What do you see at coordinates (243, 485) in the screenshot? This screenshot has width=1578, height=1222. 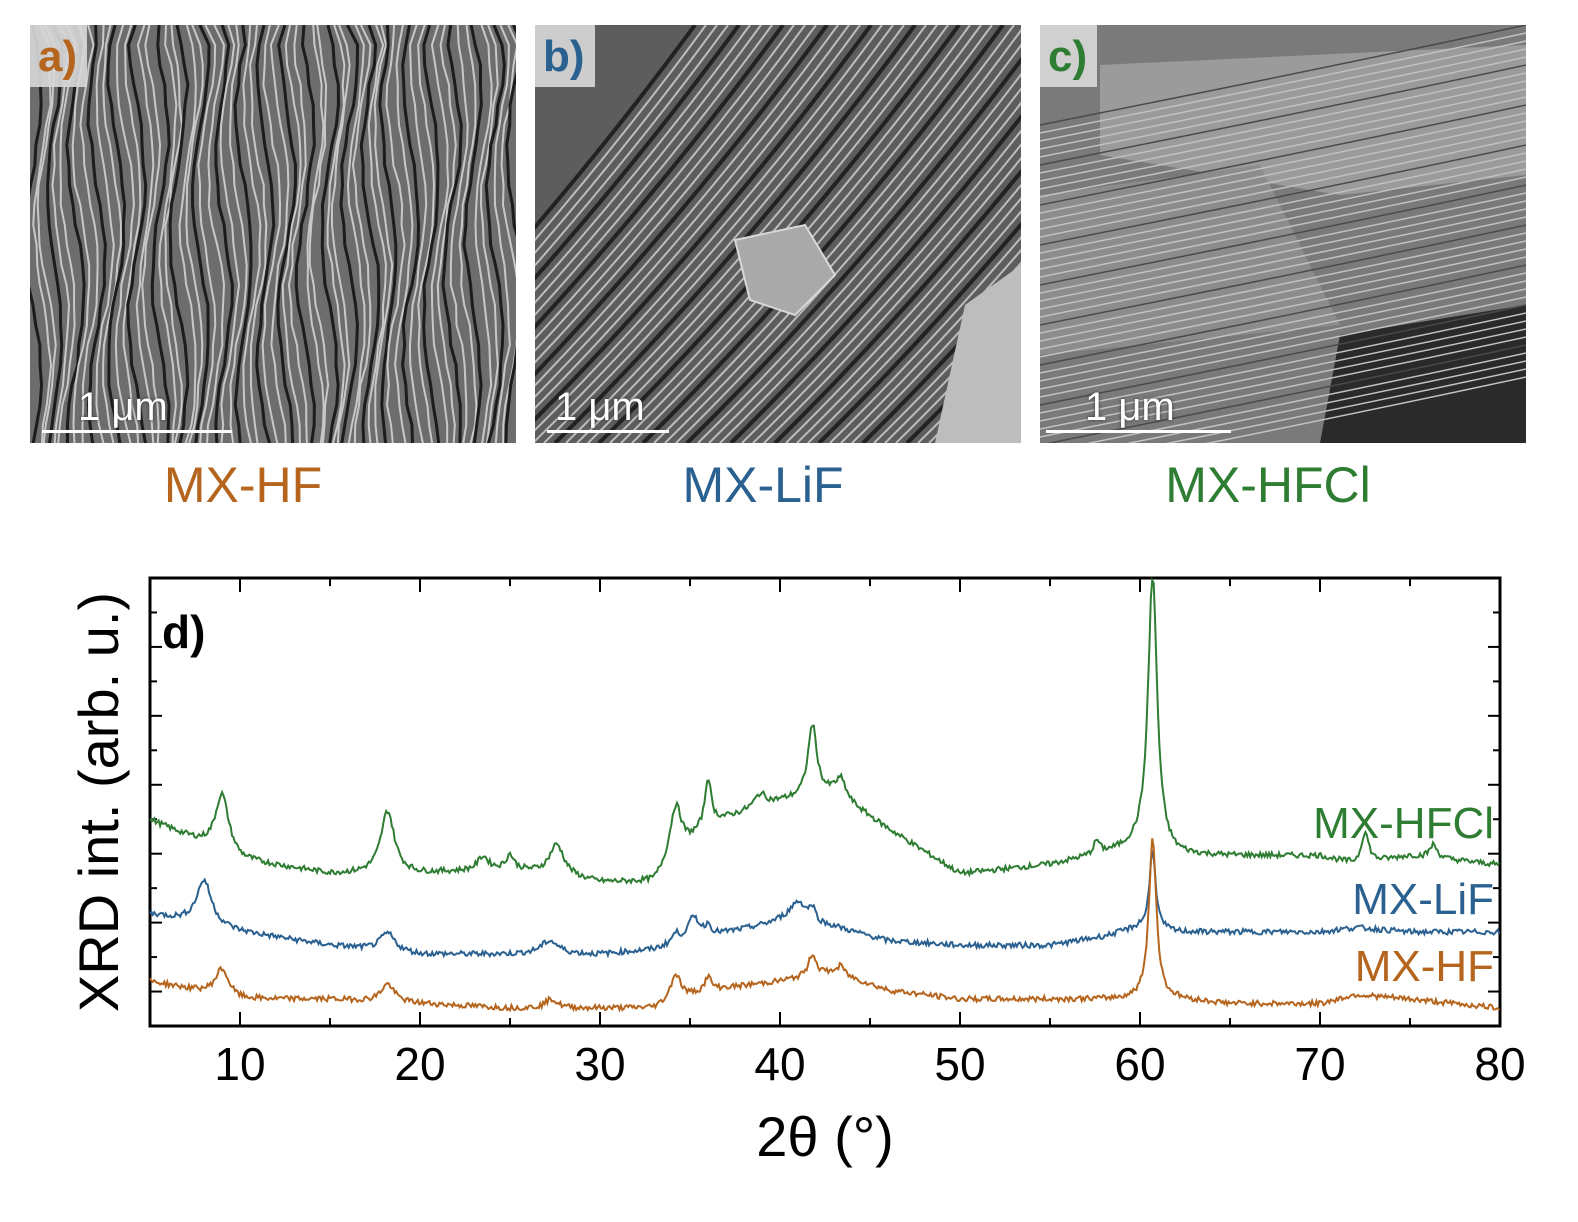 I see `sample-label-mx-hf: MX-HF` at bounding box center [243, 485].